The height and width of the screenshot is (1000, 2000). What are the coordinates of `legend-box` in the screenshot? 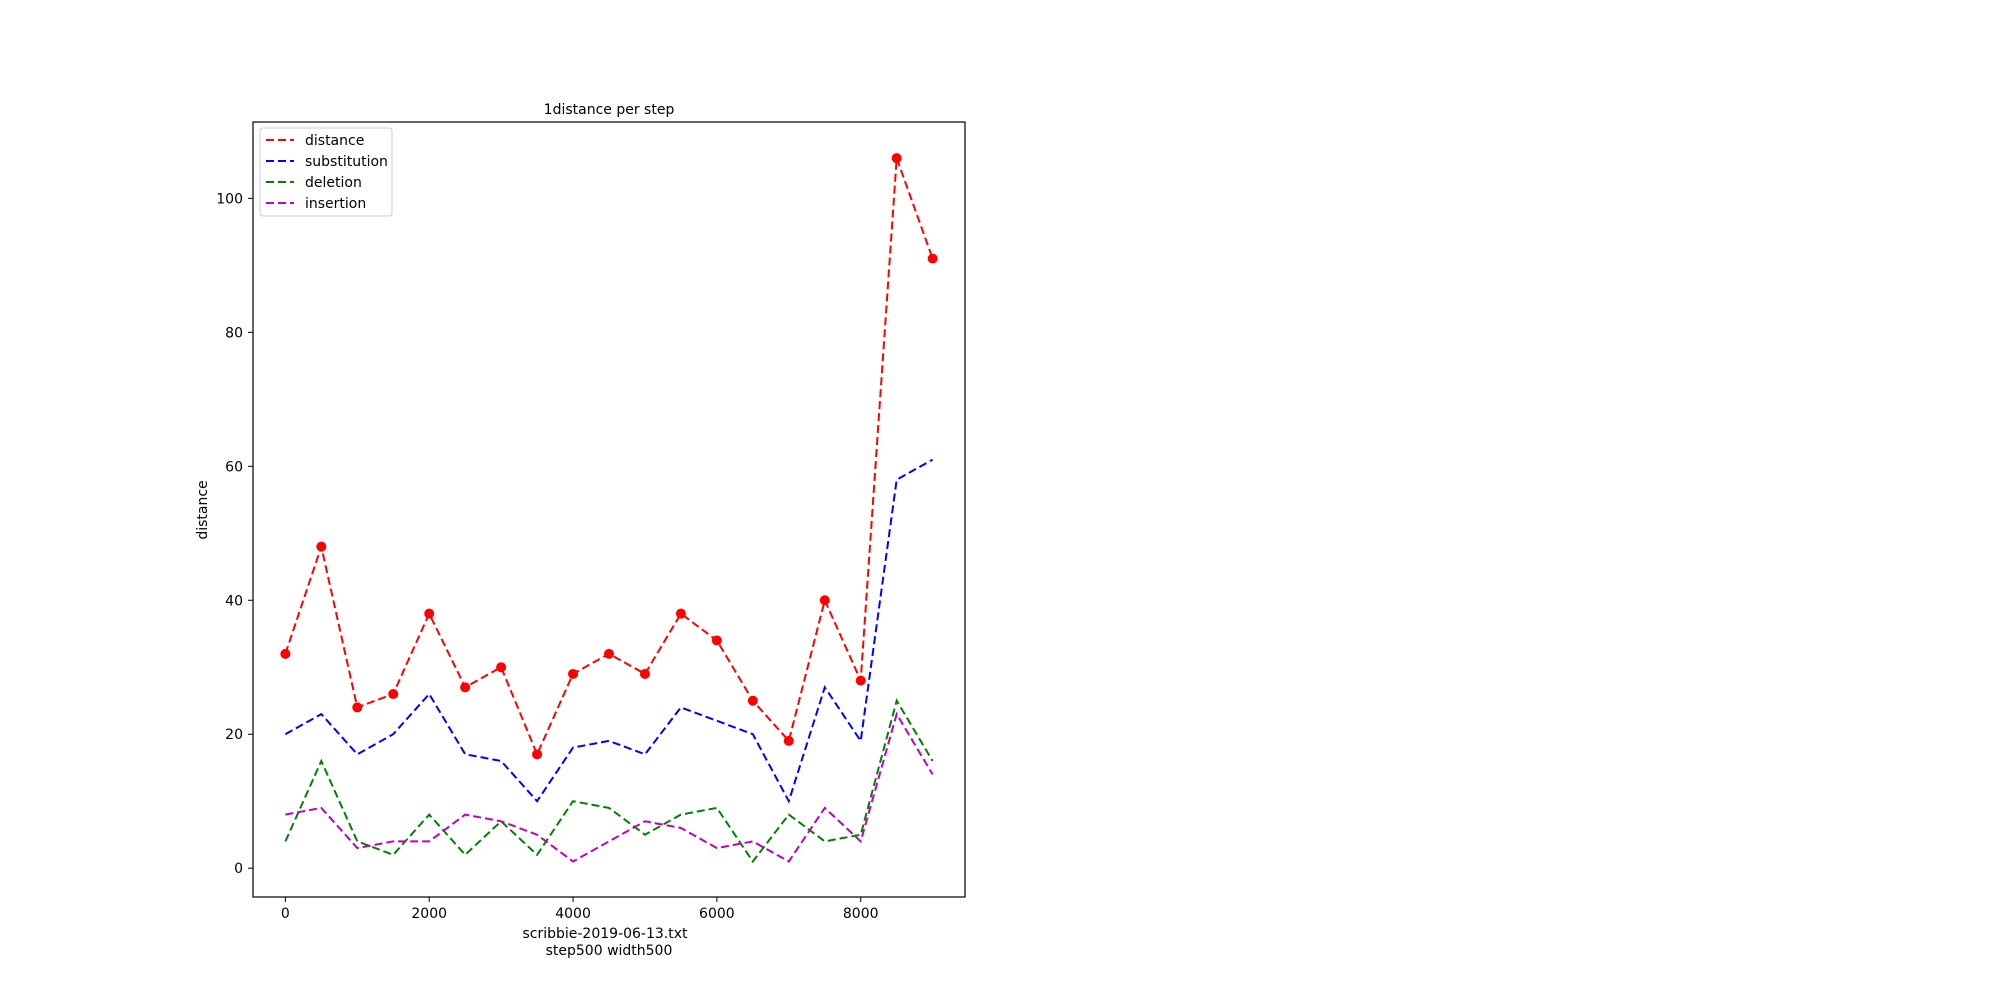 It's located at (326, 172).